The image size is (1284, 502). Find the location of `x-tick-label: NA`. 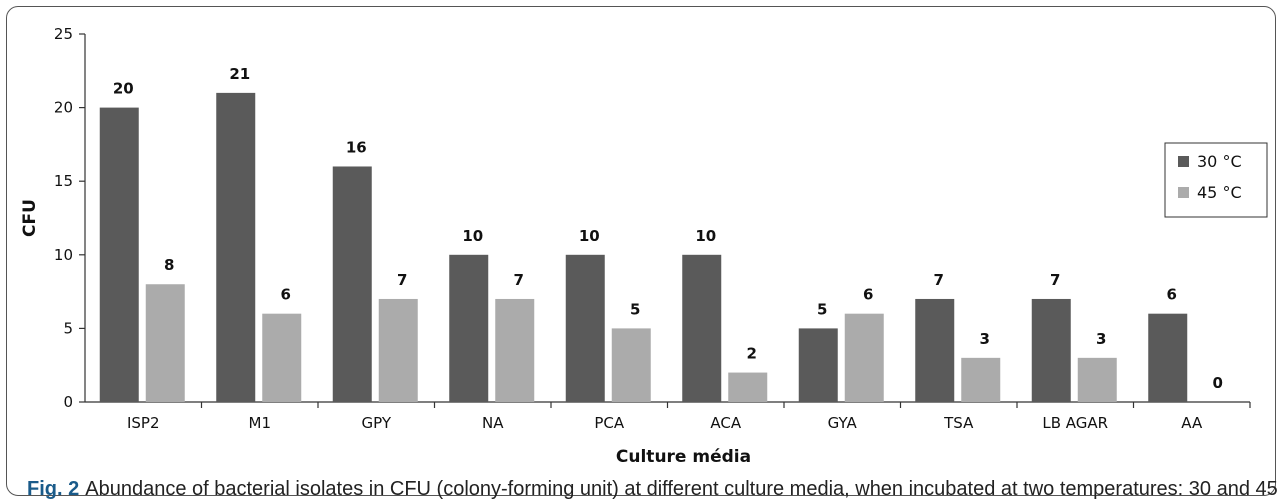

x-tick-label: NA is located at coordinates (493, 423).